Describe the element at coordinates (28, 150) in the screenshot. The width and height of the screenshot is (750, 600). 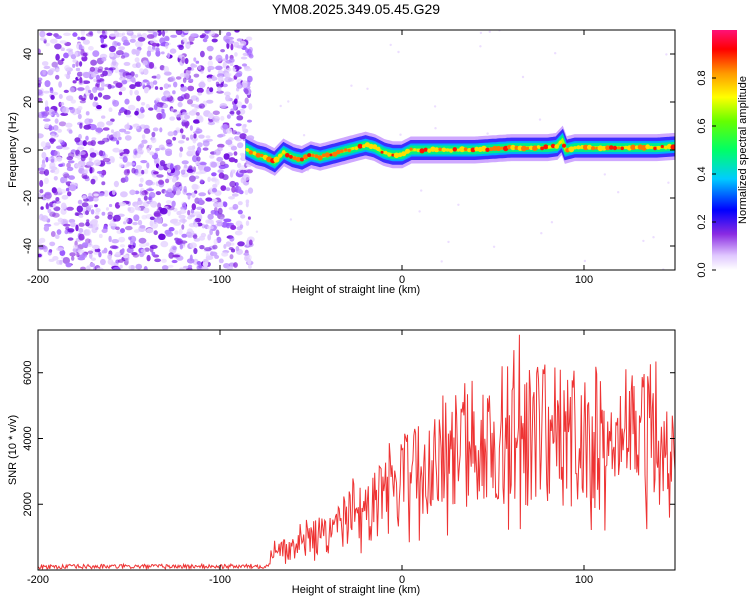
I see `y-tick-label: 0` at that location.